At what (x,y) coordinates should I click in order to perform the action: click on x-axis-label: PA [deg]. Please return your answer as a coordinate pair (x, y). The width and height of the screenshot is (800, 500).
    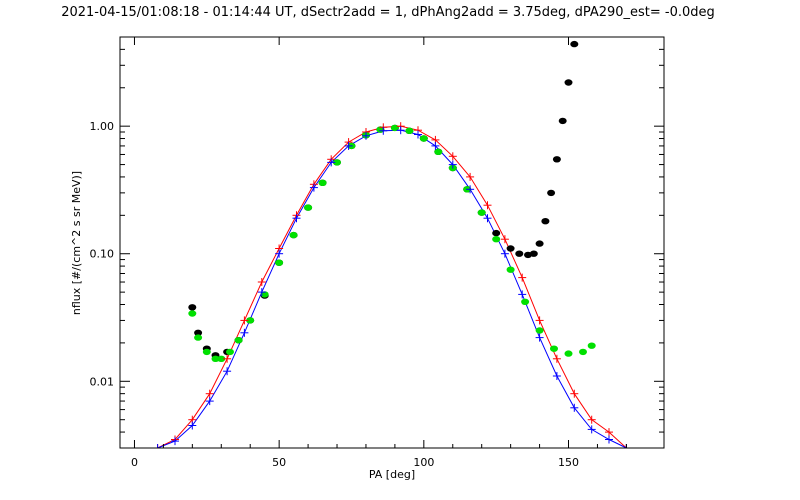
    Looking at the image, I should click on (392, 474).